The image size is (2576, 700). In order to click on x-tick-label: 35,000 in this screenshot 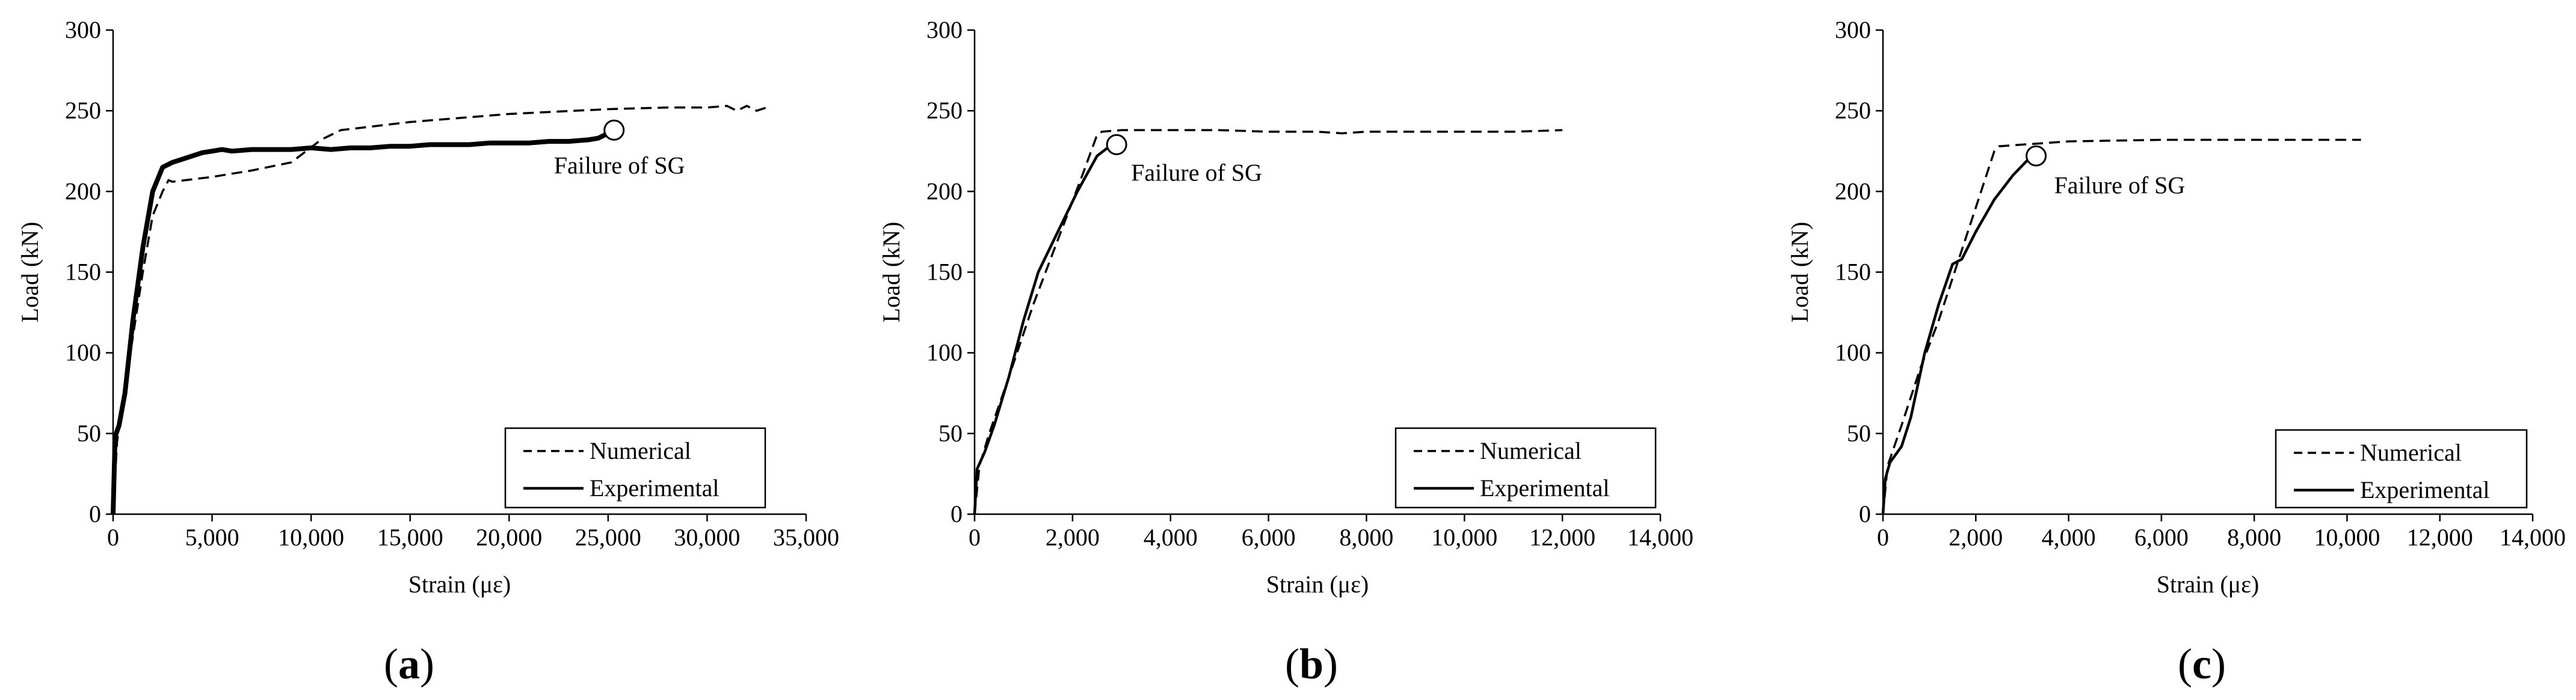, I will do `click(806, 537)`.